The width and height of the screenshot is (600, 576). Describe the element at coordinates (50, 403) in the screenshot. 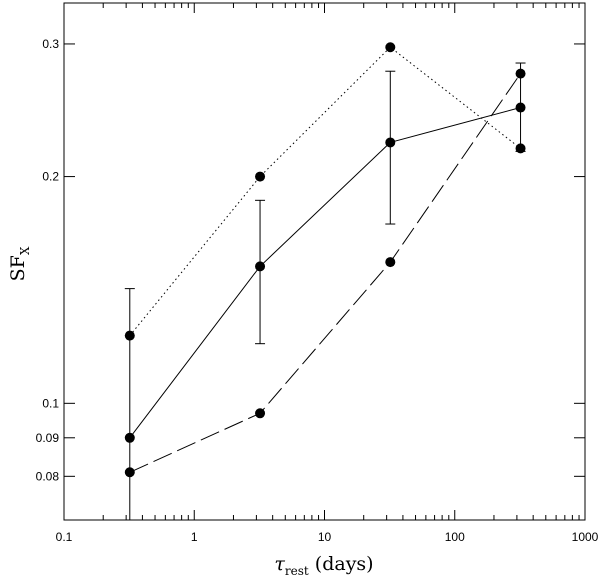

I see `y-tick-label: 0.1` at that location.